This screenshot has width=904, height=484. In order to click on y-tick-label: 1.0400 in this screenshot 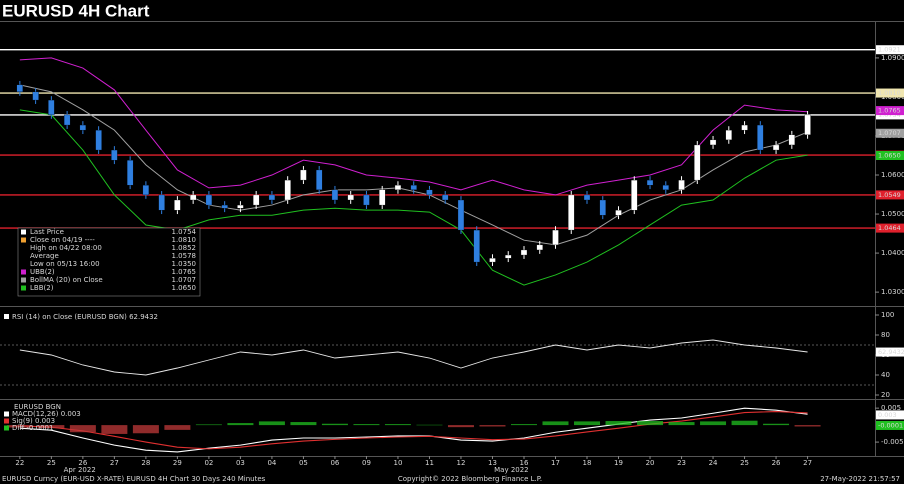, I will do `click(892, 253)`.